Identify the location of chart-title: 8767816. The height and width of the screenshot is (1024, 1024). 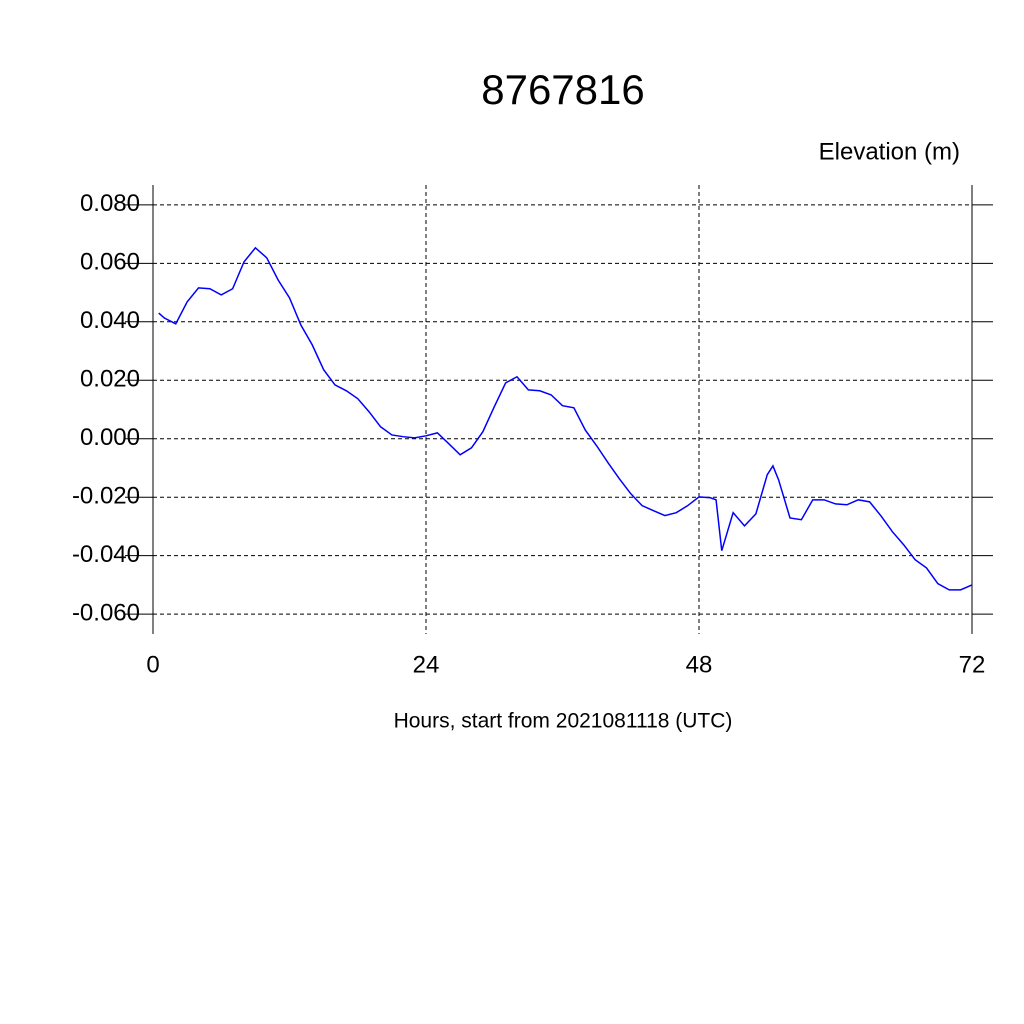
(563, 89).